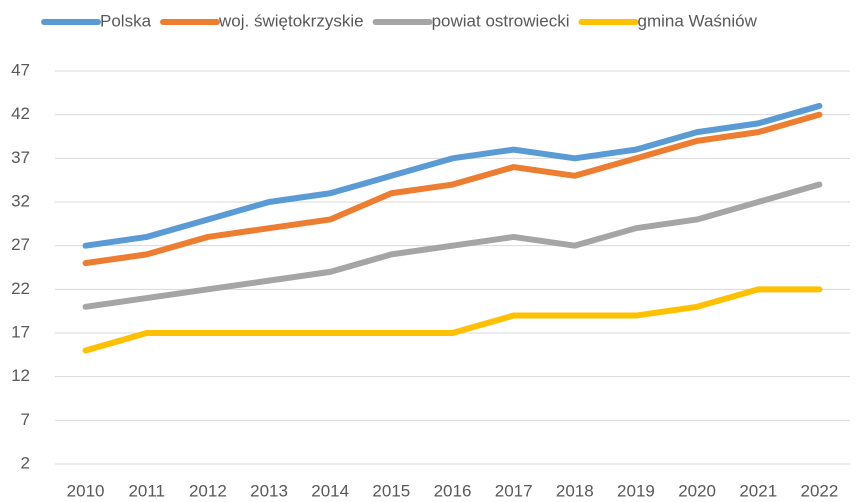 This screenshot has width=858, height=502. Describe the element at coordinates (575, 490) in the screenshot. I see `x-tick-label: 2018` at that location.